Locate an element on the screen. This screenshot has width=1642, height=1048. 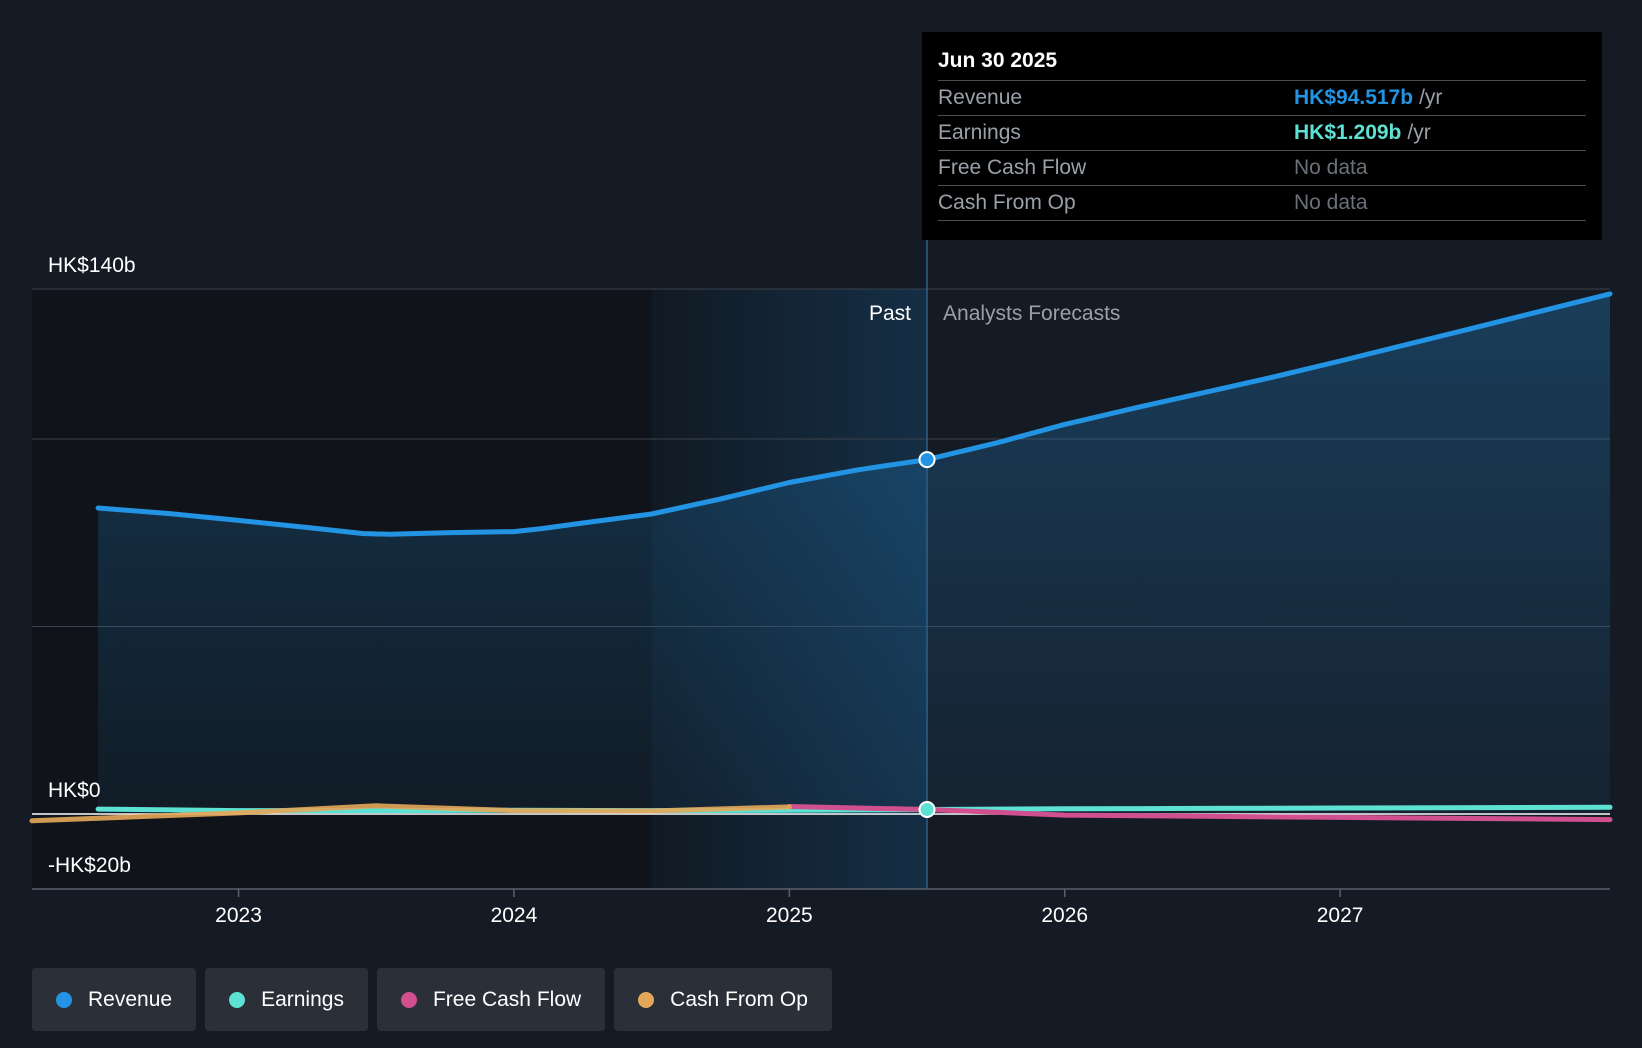
x-tick-label: 2023 is located at coordinates (238, 915).